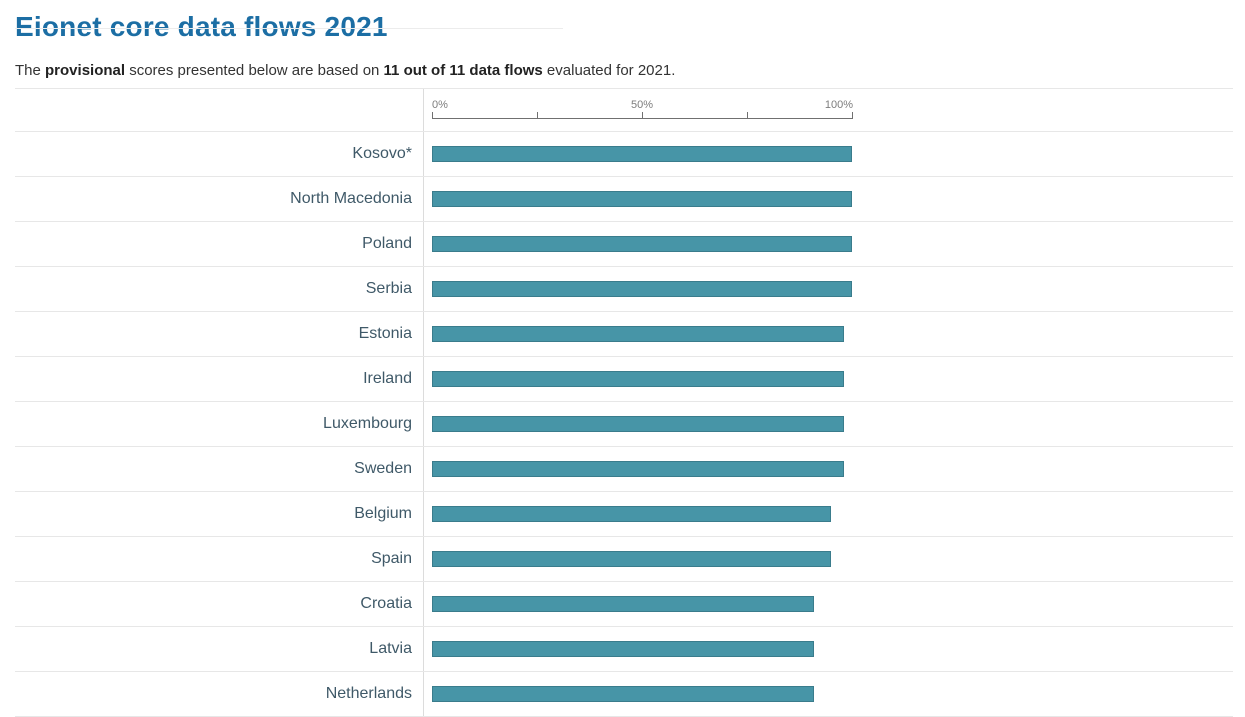 Image resolution: width=1245 pixels, height=717 pixels. Describe the element at coordinates (838, 104) in the screenshot. I see `axis-tick-label-100: 100%` at that location.